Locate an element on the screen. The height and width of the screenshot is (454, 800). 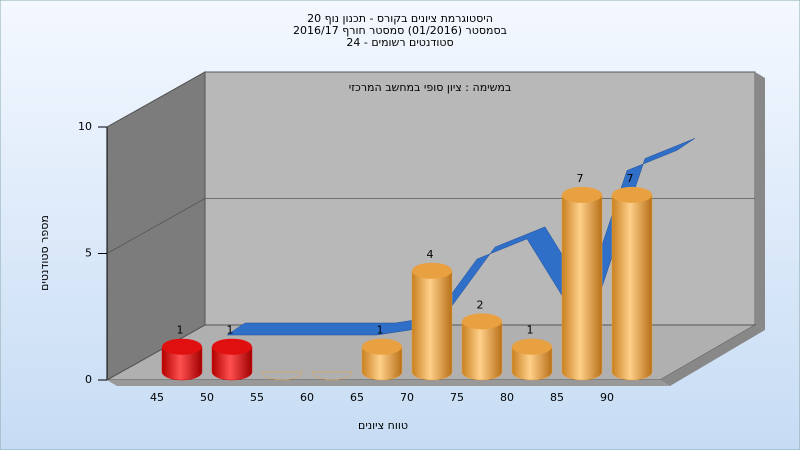
x-tick-label: 70 is located at coordinates (407, 397).